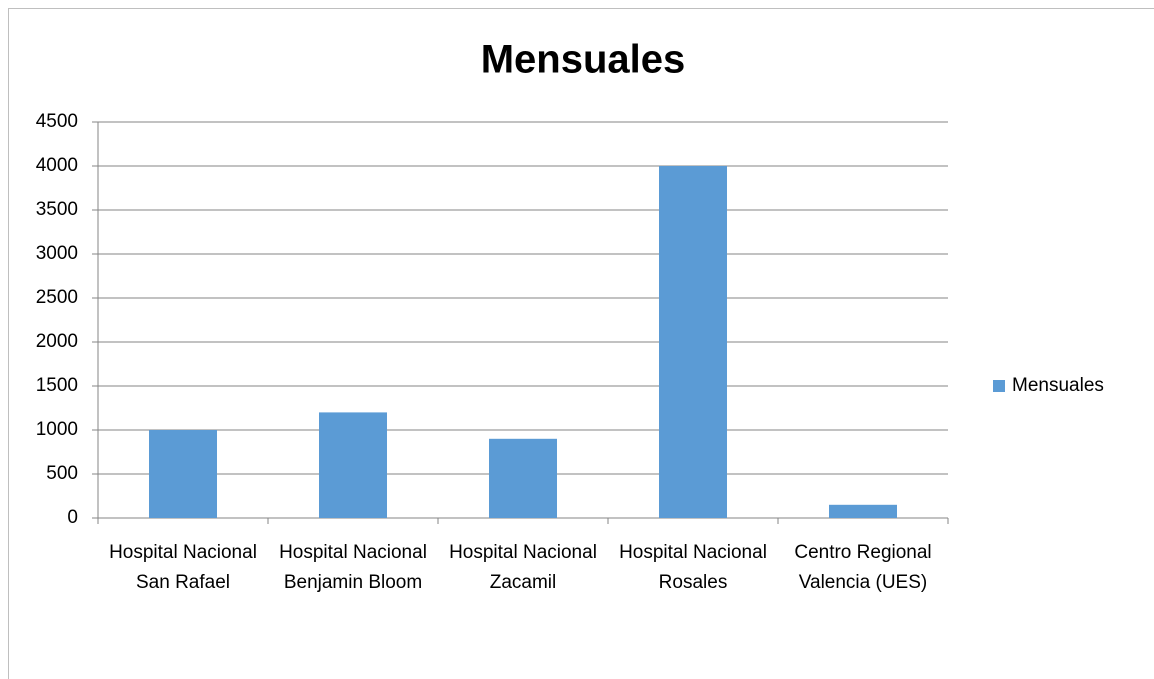 The image size is (1154, 679). I want to click on legend-swatch, so click(999, 386).